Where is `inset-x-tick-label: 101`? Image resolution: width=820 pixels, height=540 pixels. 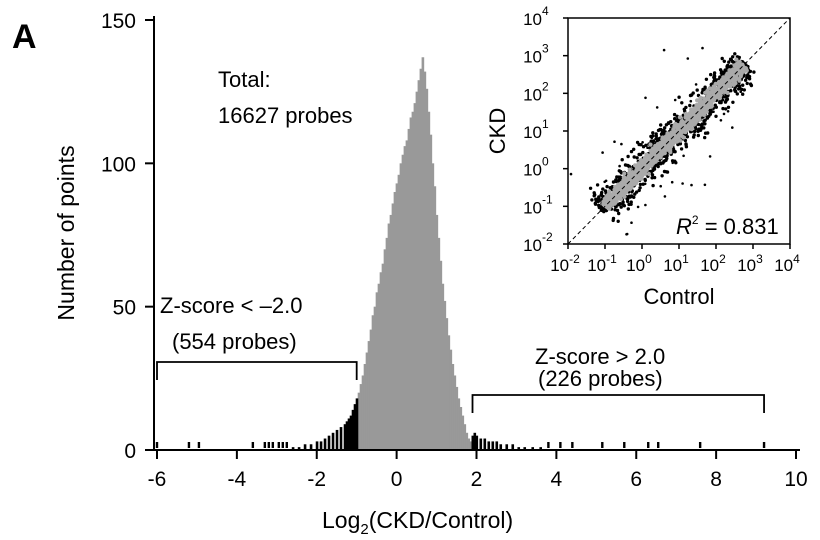 inset-x-tick-label: 101 is located at coordinates (676, 263).